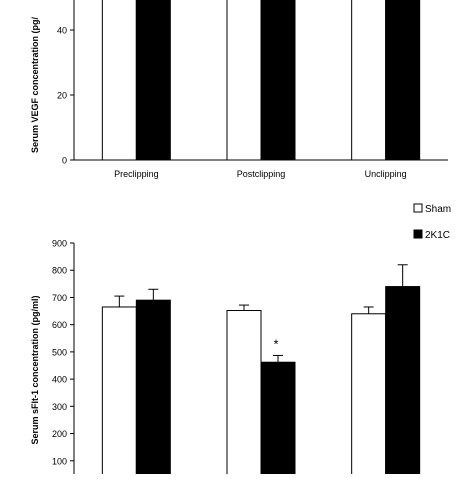  I want to click on y-axis-title: Serum VEGF concentration (pg/, so click(35, 84).